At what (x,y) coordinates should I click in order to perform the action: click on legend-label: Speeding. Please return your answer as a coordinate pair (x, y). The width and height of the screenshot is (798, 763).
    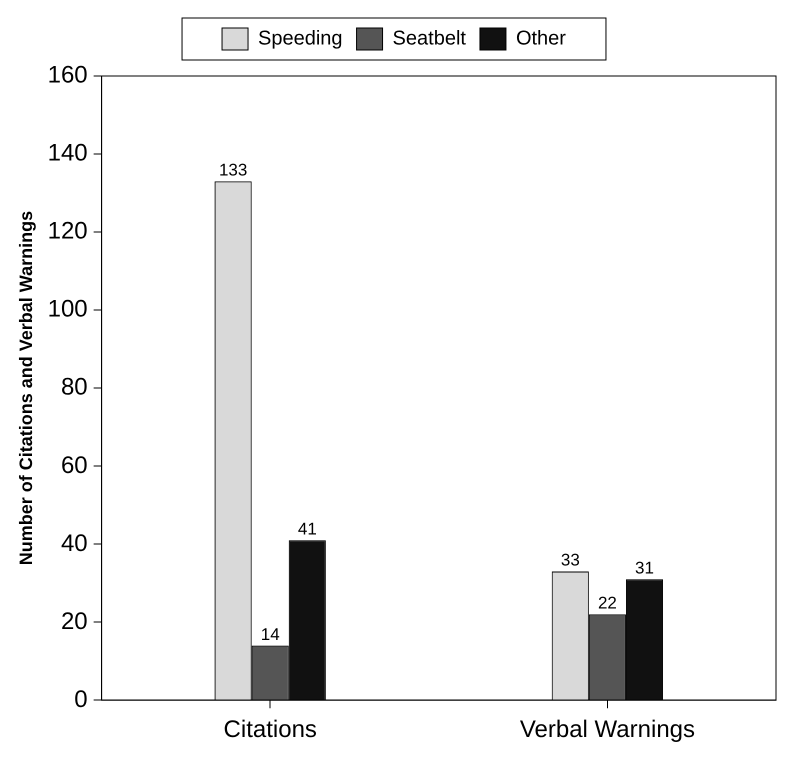
    Looking at the image, I should click on (300, 39).